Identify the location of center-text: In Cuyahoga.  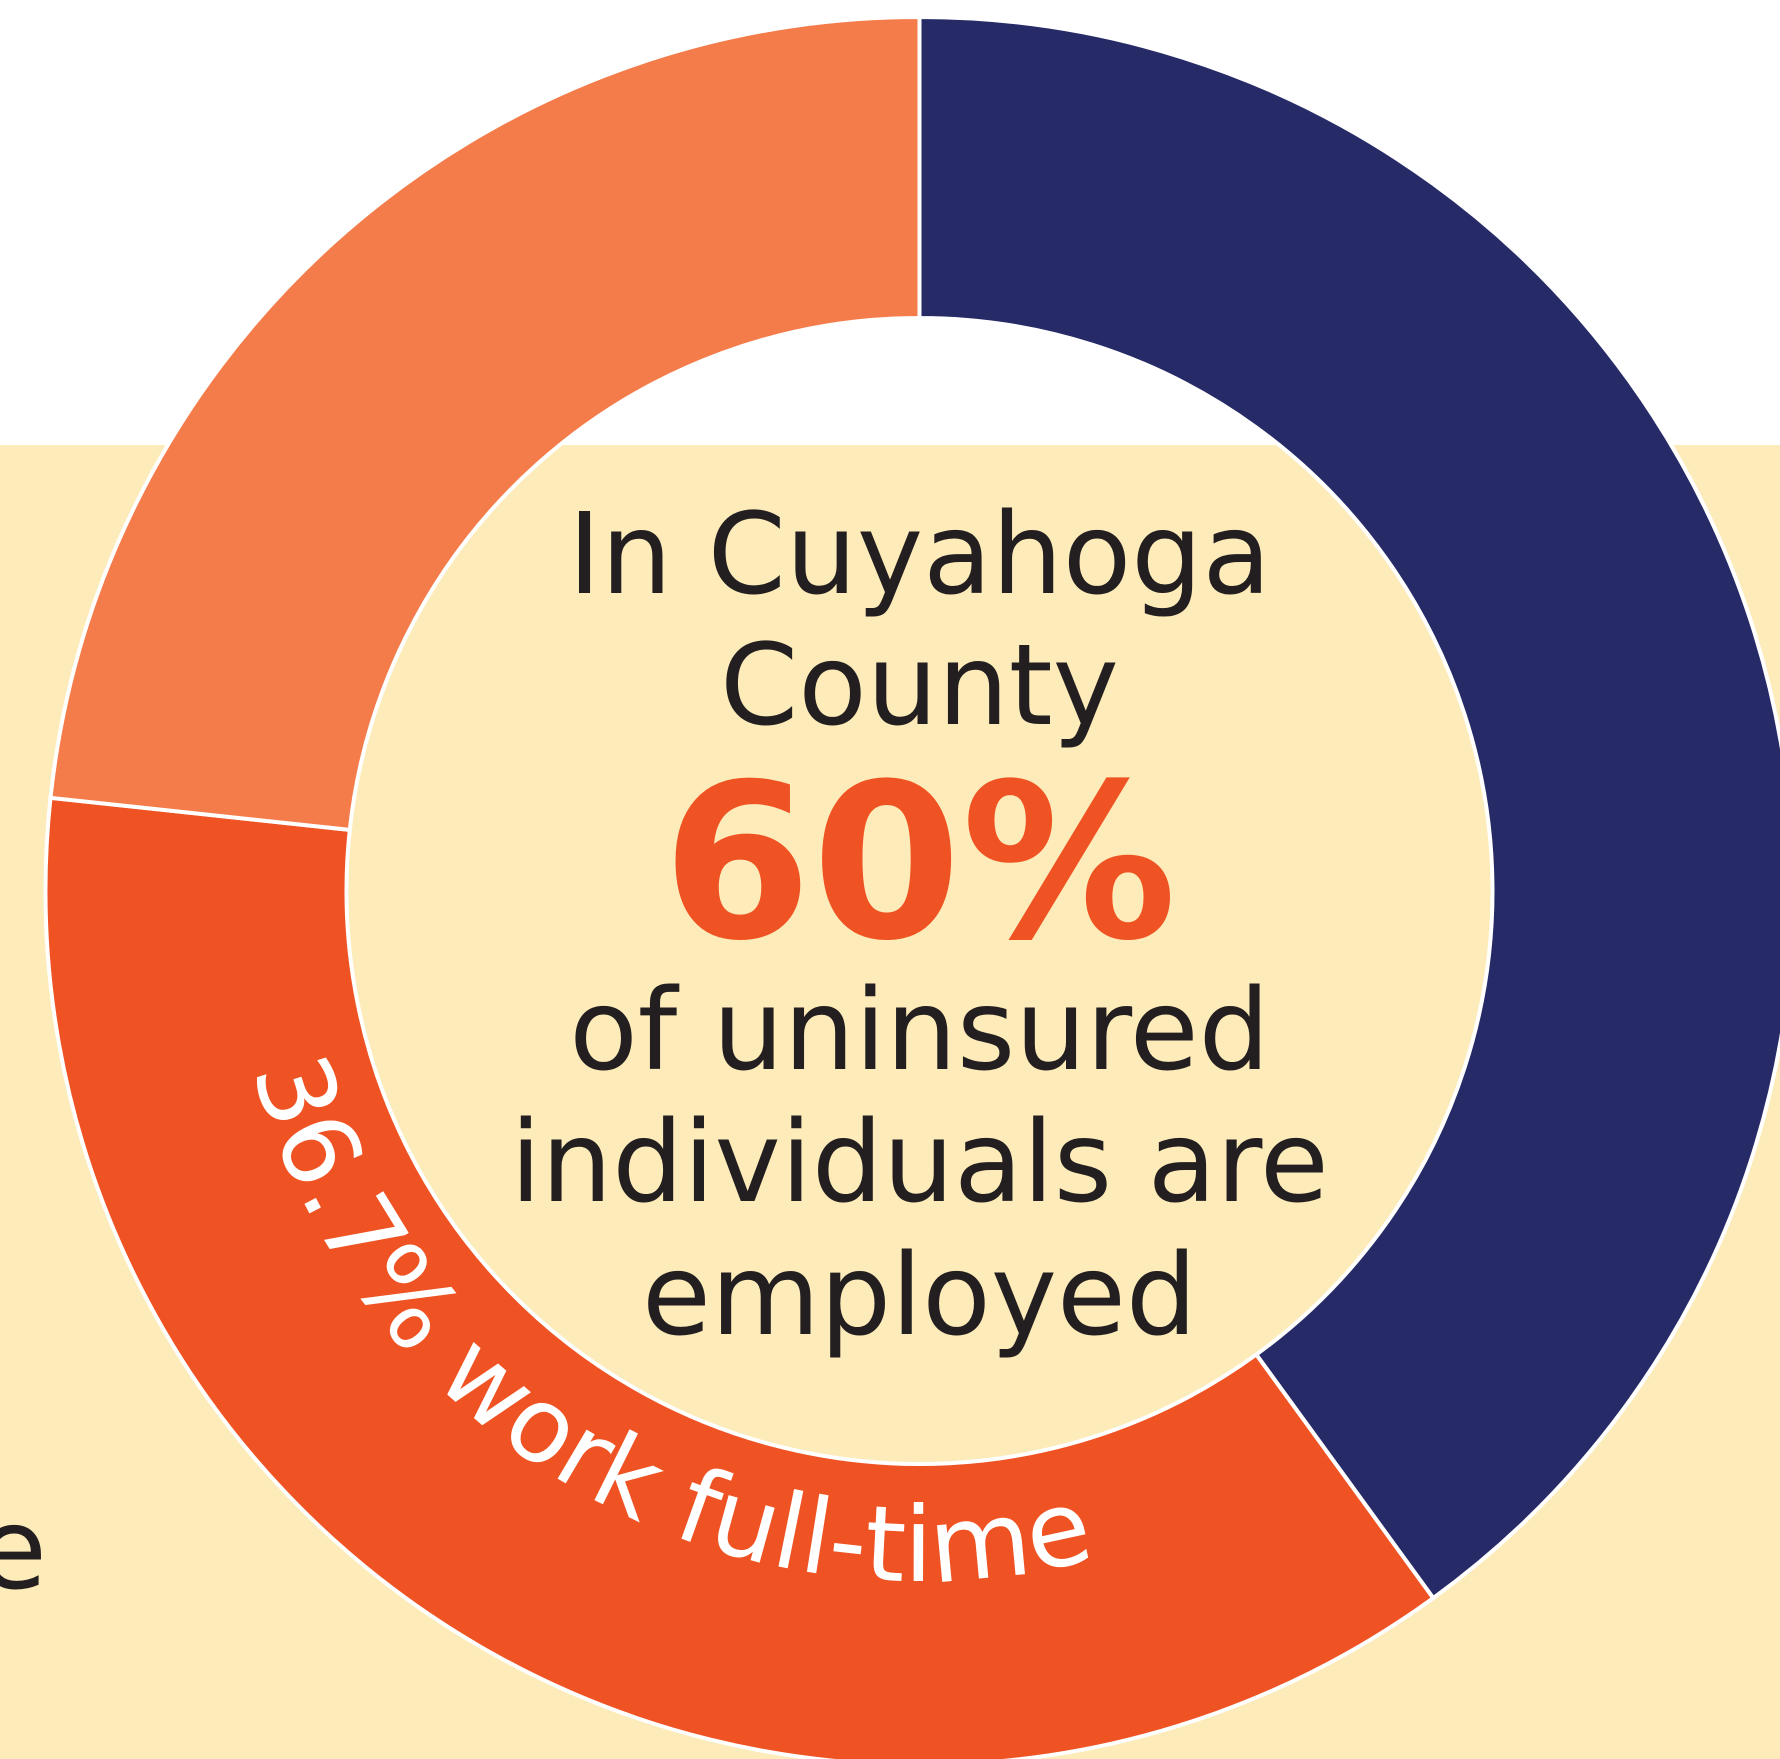
(919, 555).